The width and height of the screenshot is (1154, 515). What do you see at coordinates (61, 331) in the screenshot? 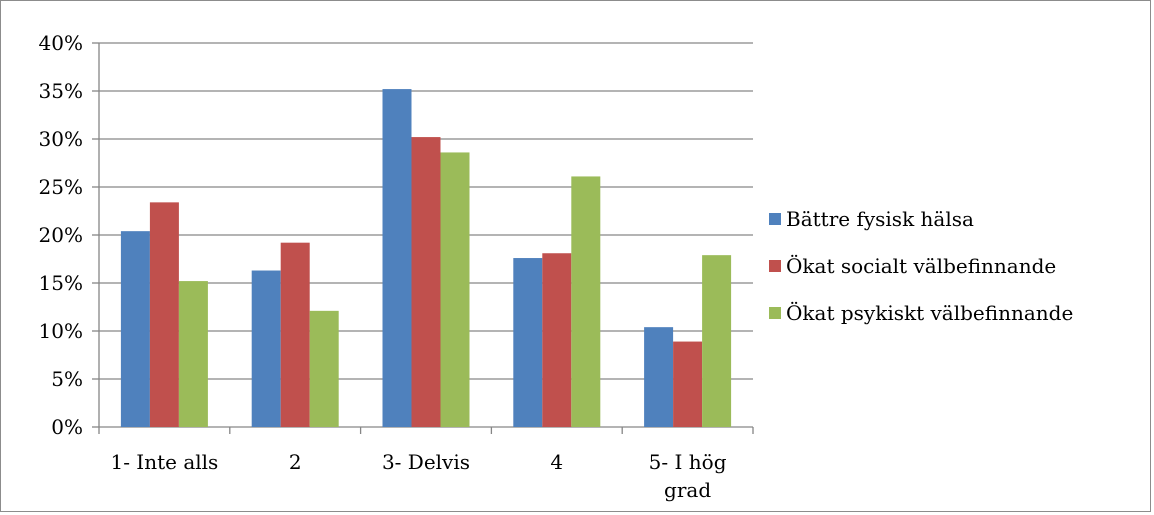
I see `y-tick-label: 10%` at bounding box center [61, 331].